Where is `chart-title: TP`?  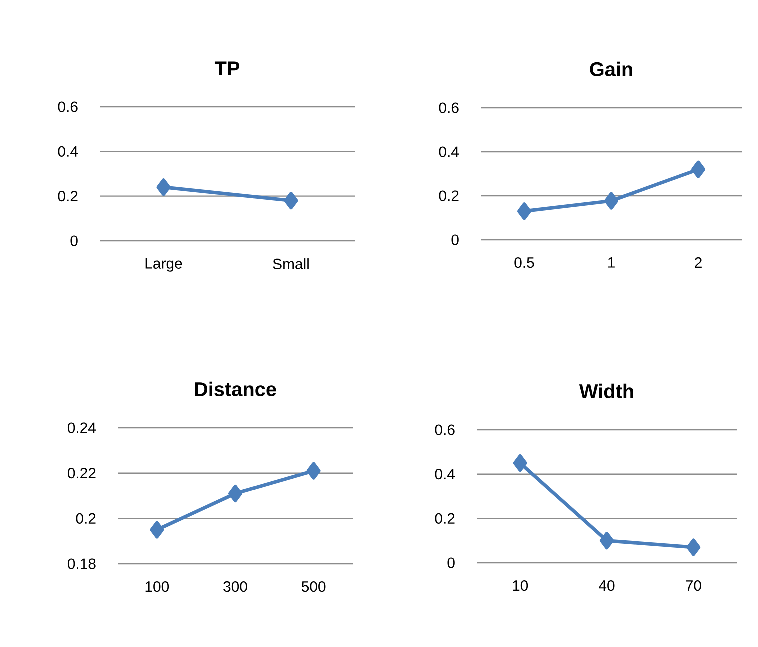
chart-title: TP is located at coordinates (227, 69).